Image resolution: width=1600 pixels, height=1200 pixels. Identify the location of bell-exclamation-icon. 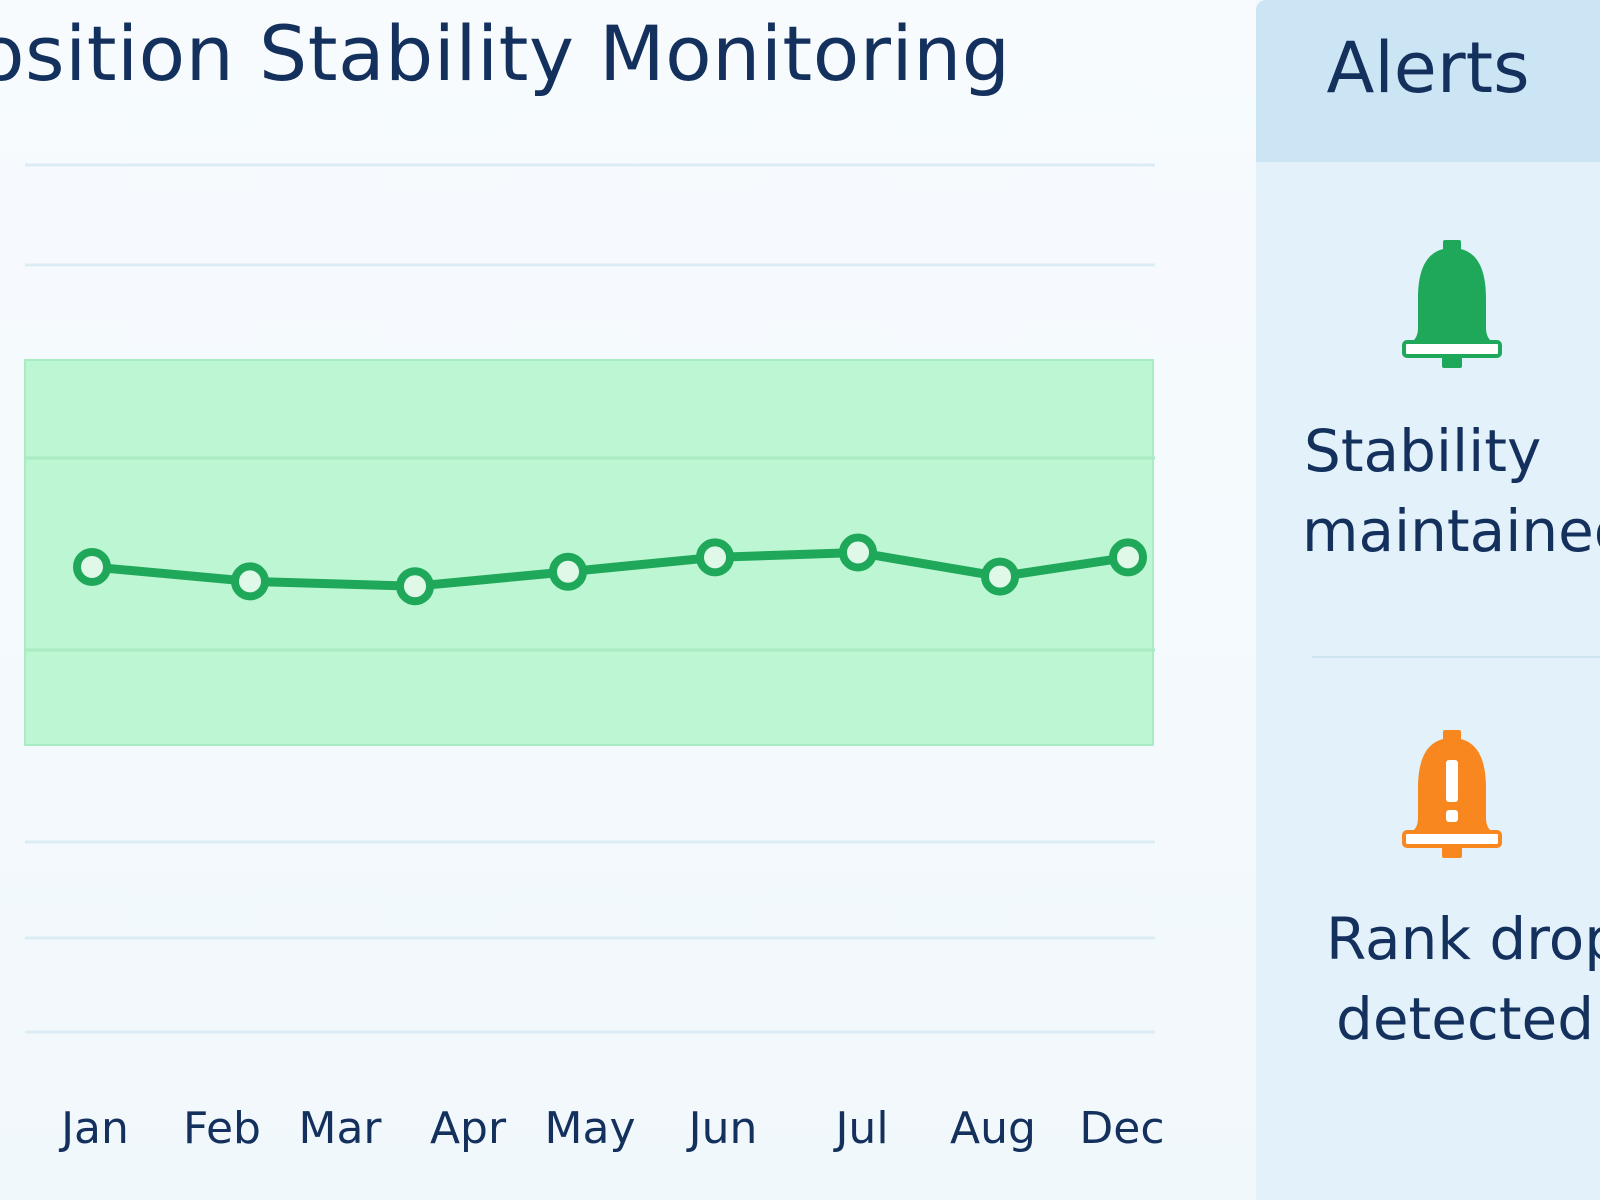
(1452, 794).